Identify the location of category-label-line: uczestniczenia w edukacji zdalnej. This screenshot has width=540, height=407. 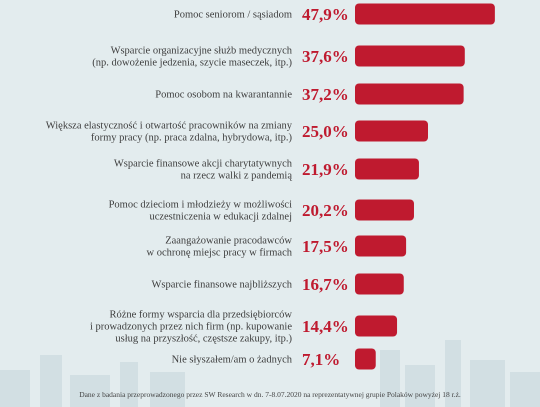
(220, 217).